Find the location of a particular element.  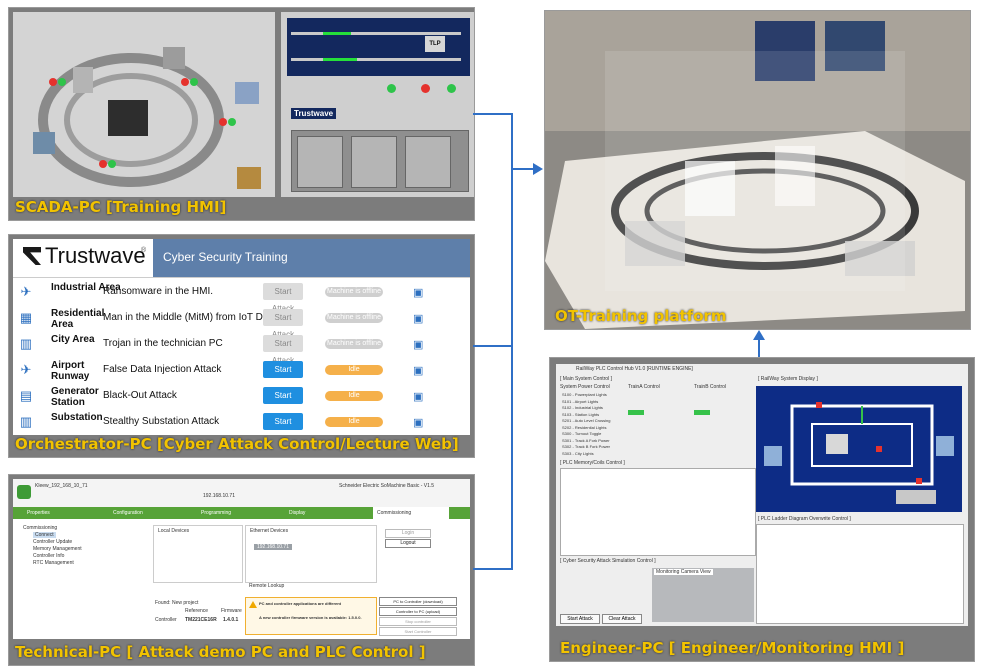

power-item-checkbox: S300 - Turnout Toggle is located at coordinates (582, 433).